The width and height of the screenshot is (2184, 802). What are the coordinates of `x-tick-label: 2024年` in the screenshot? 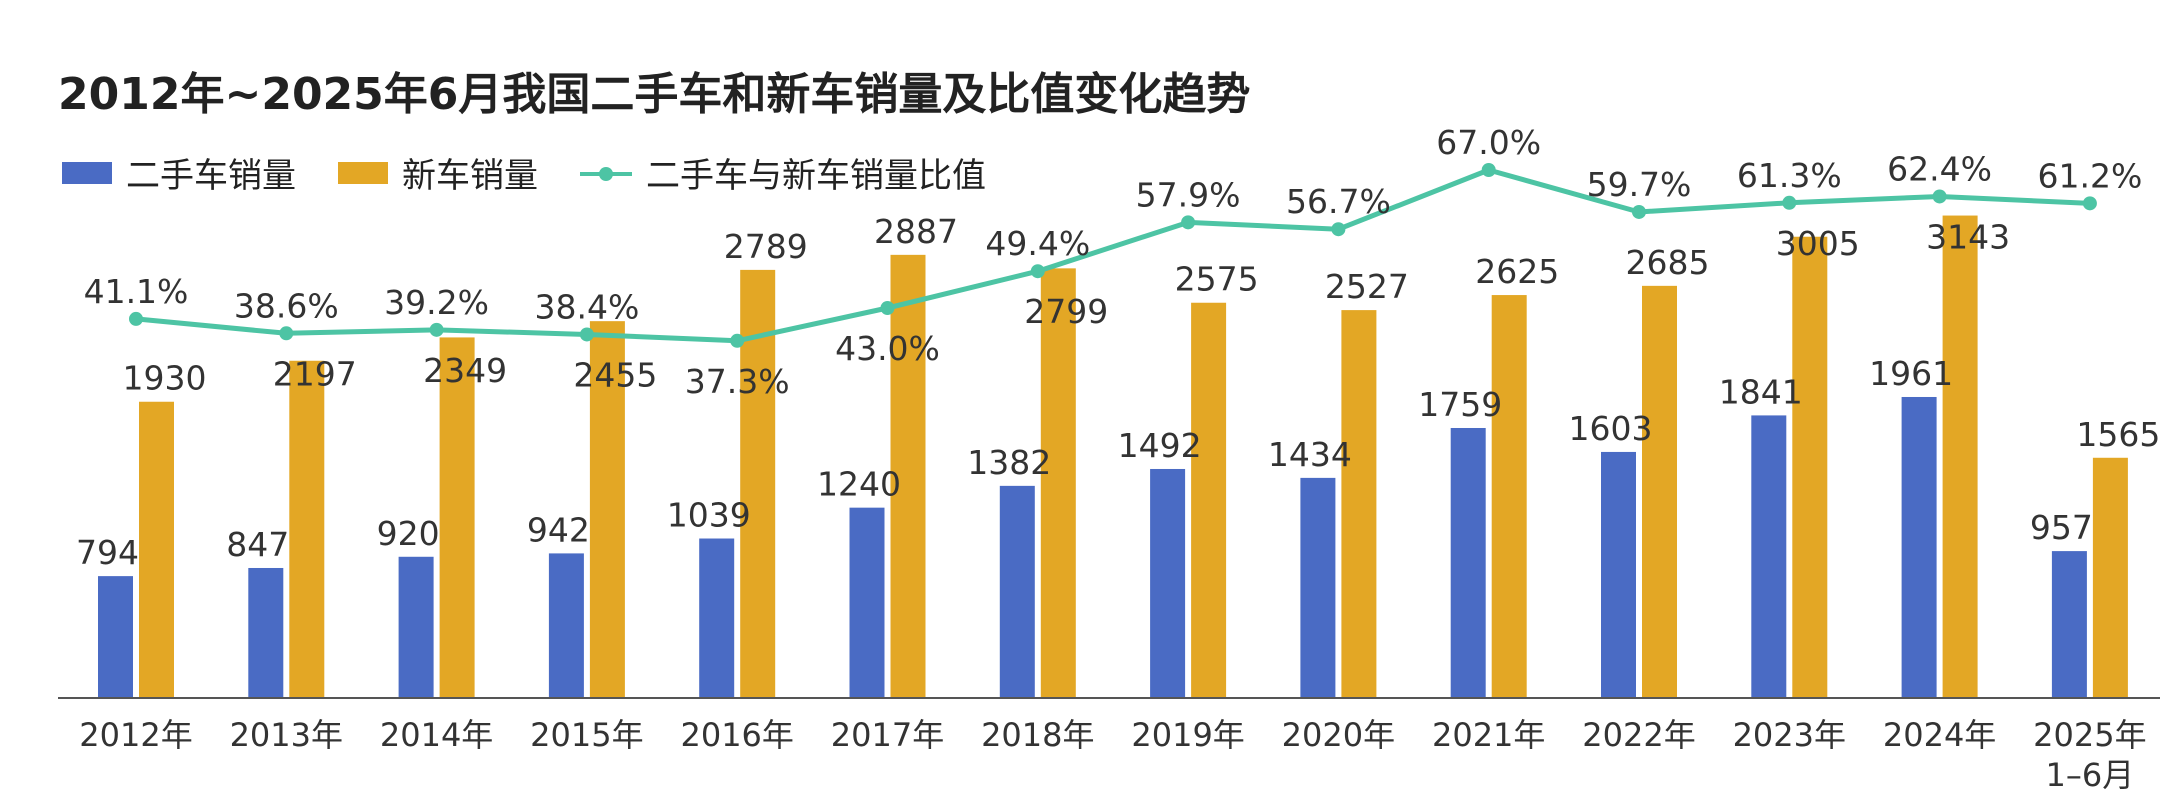 It's located at (1939, 735).